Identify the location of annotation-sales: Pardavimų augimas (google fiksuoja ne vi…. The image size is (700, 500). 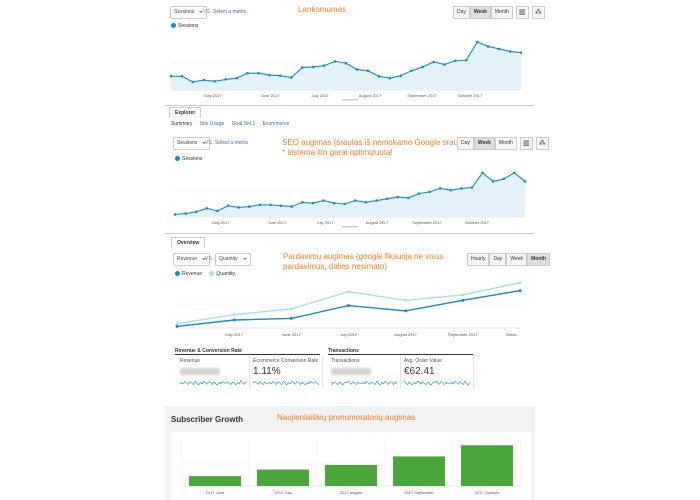
(363, 262).